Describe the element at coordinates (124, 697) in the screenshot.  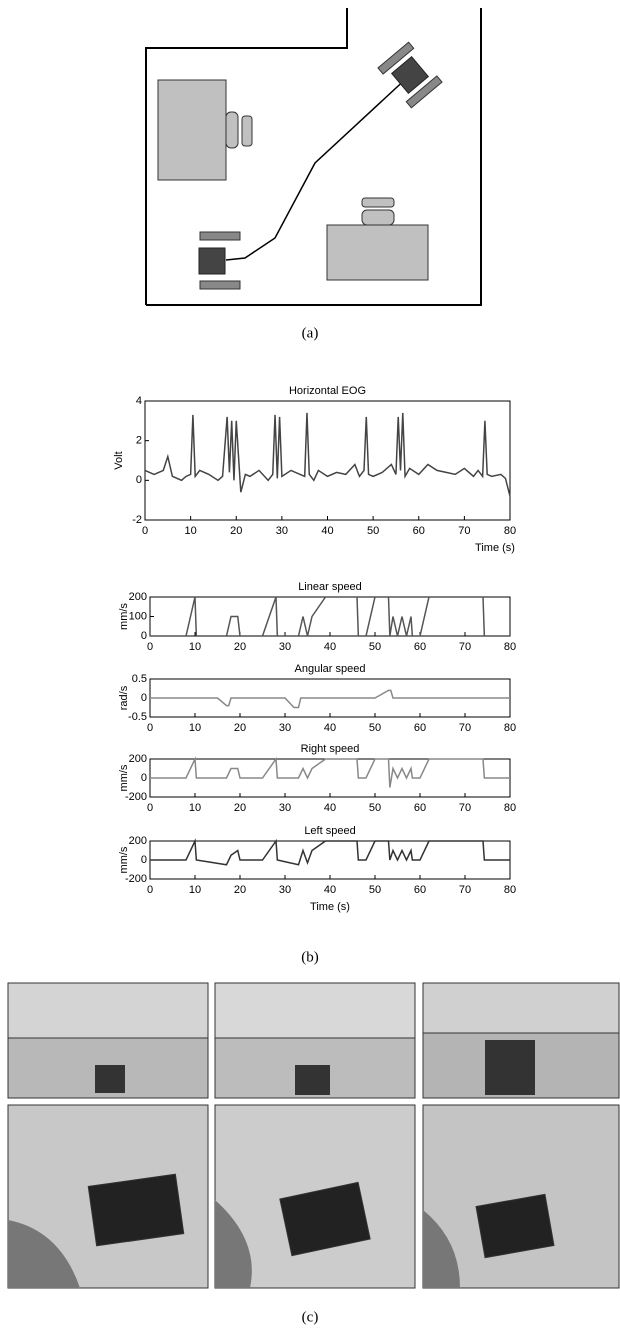
I see `y-axis-label: rad/s` at that location.